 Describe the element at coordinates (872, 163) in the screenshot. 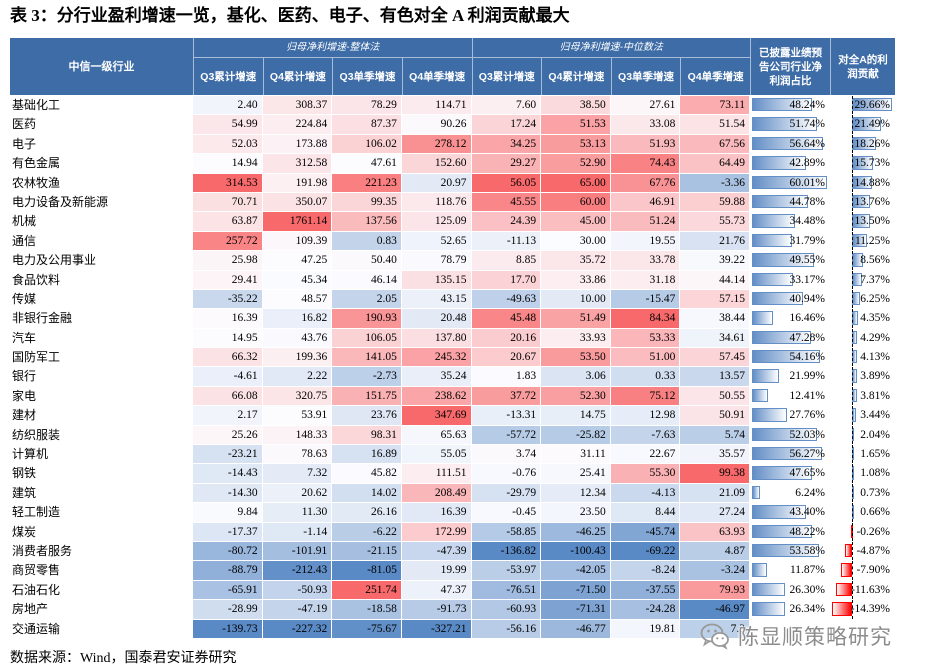

I see `profit-contribution-value: 15.73%` at that location.